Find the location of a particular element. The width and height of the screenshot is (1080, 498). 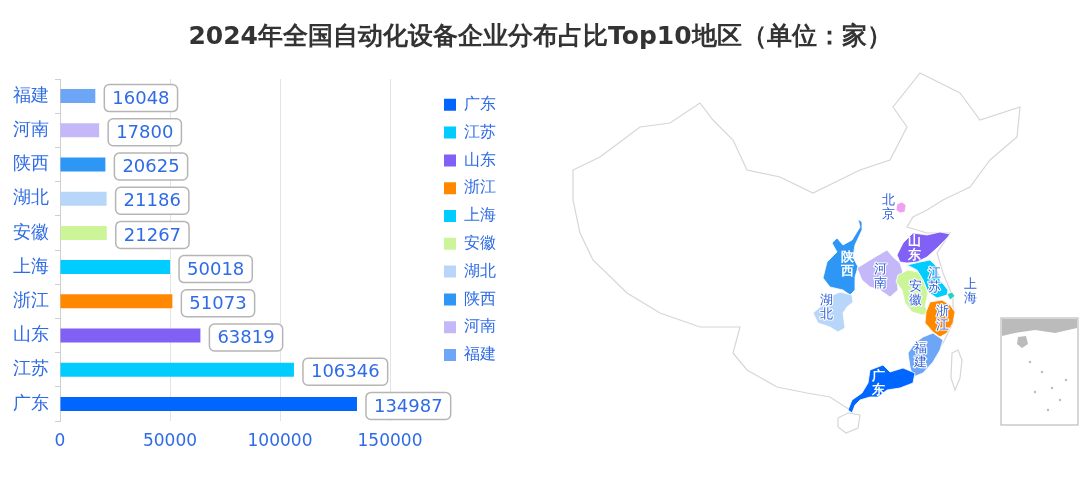

data-label: 63819 is located at coordinates (246, 337).